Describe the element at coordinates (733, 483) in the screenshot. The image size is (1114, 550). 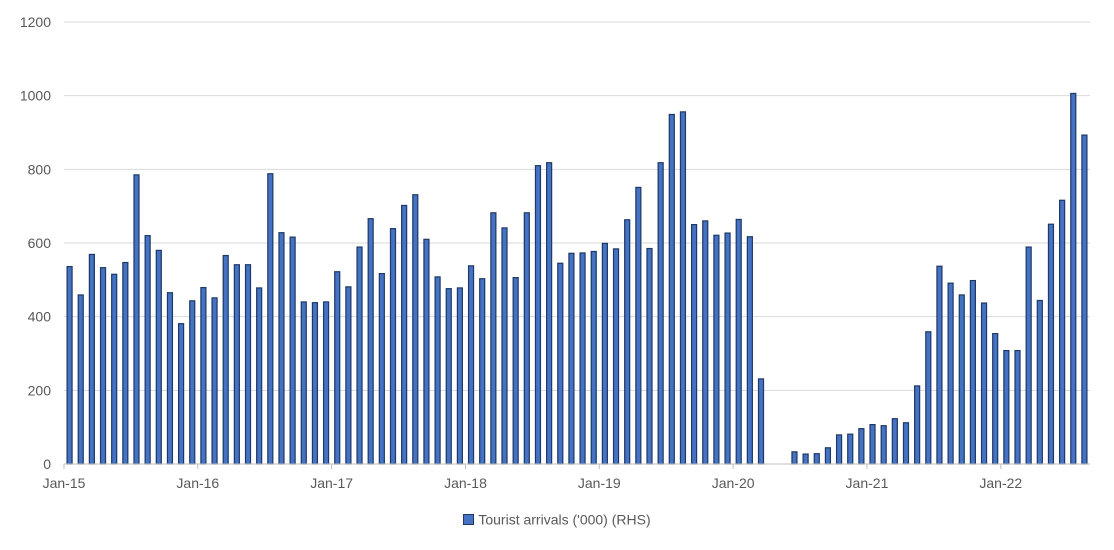
I see `x-tick-label: Jan-20` at that location.